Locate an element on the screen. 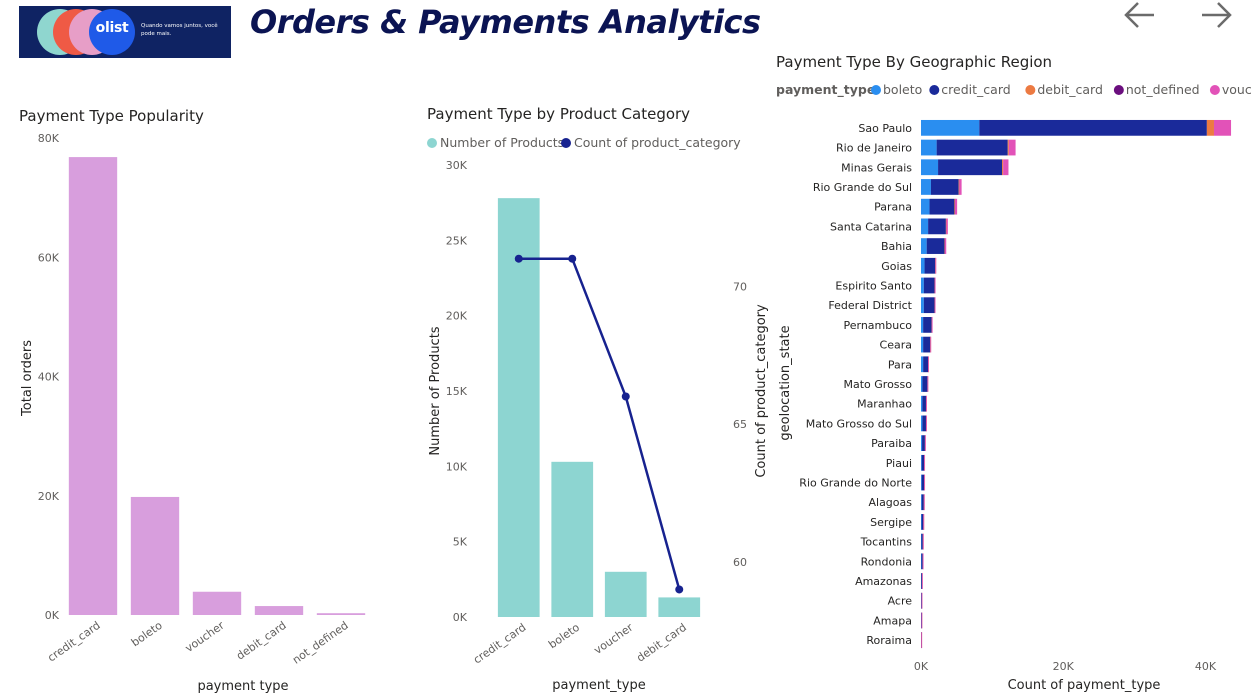 The width and height of the screenshot is (1251, 693). bar-tocantins-voucher is located at coordinates (923, 541).